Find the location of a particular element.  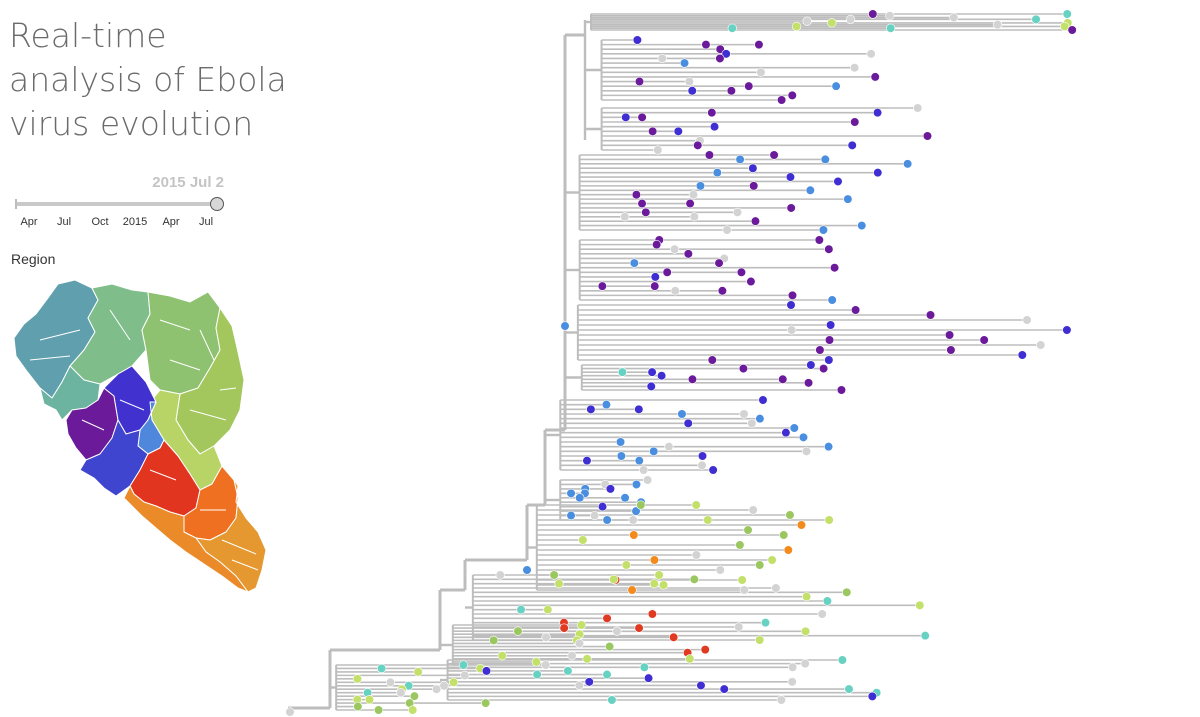

date-slider is located at coordinates (120, 204).